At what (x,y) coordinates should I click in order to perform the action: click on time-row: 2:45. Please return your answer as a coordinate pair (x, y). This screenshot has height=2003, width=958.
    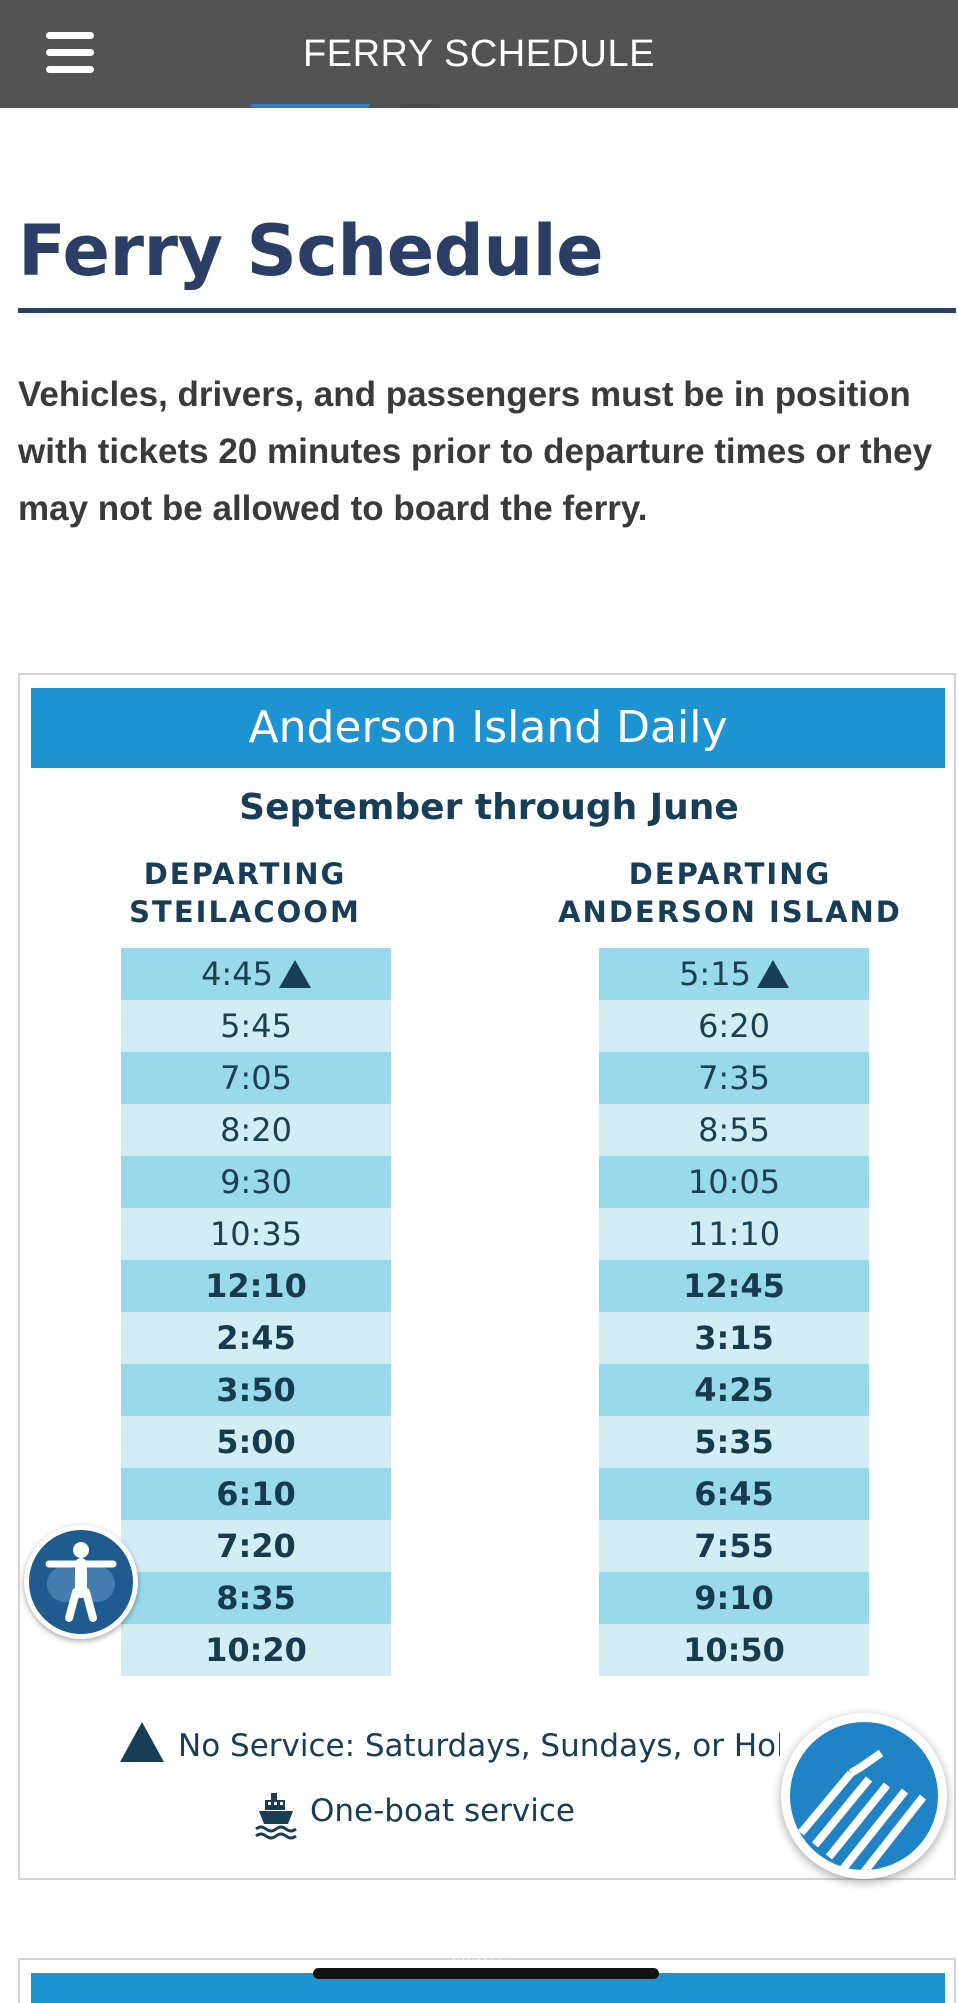
    Looking at the image, I should click on (256, 1338).